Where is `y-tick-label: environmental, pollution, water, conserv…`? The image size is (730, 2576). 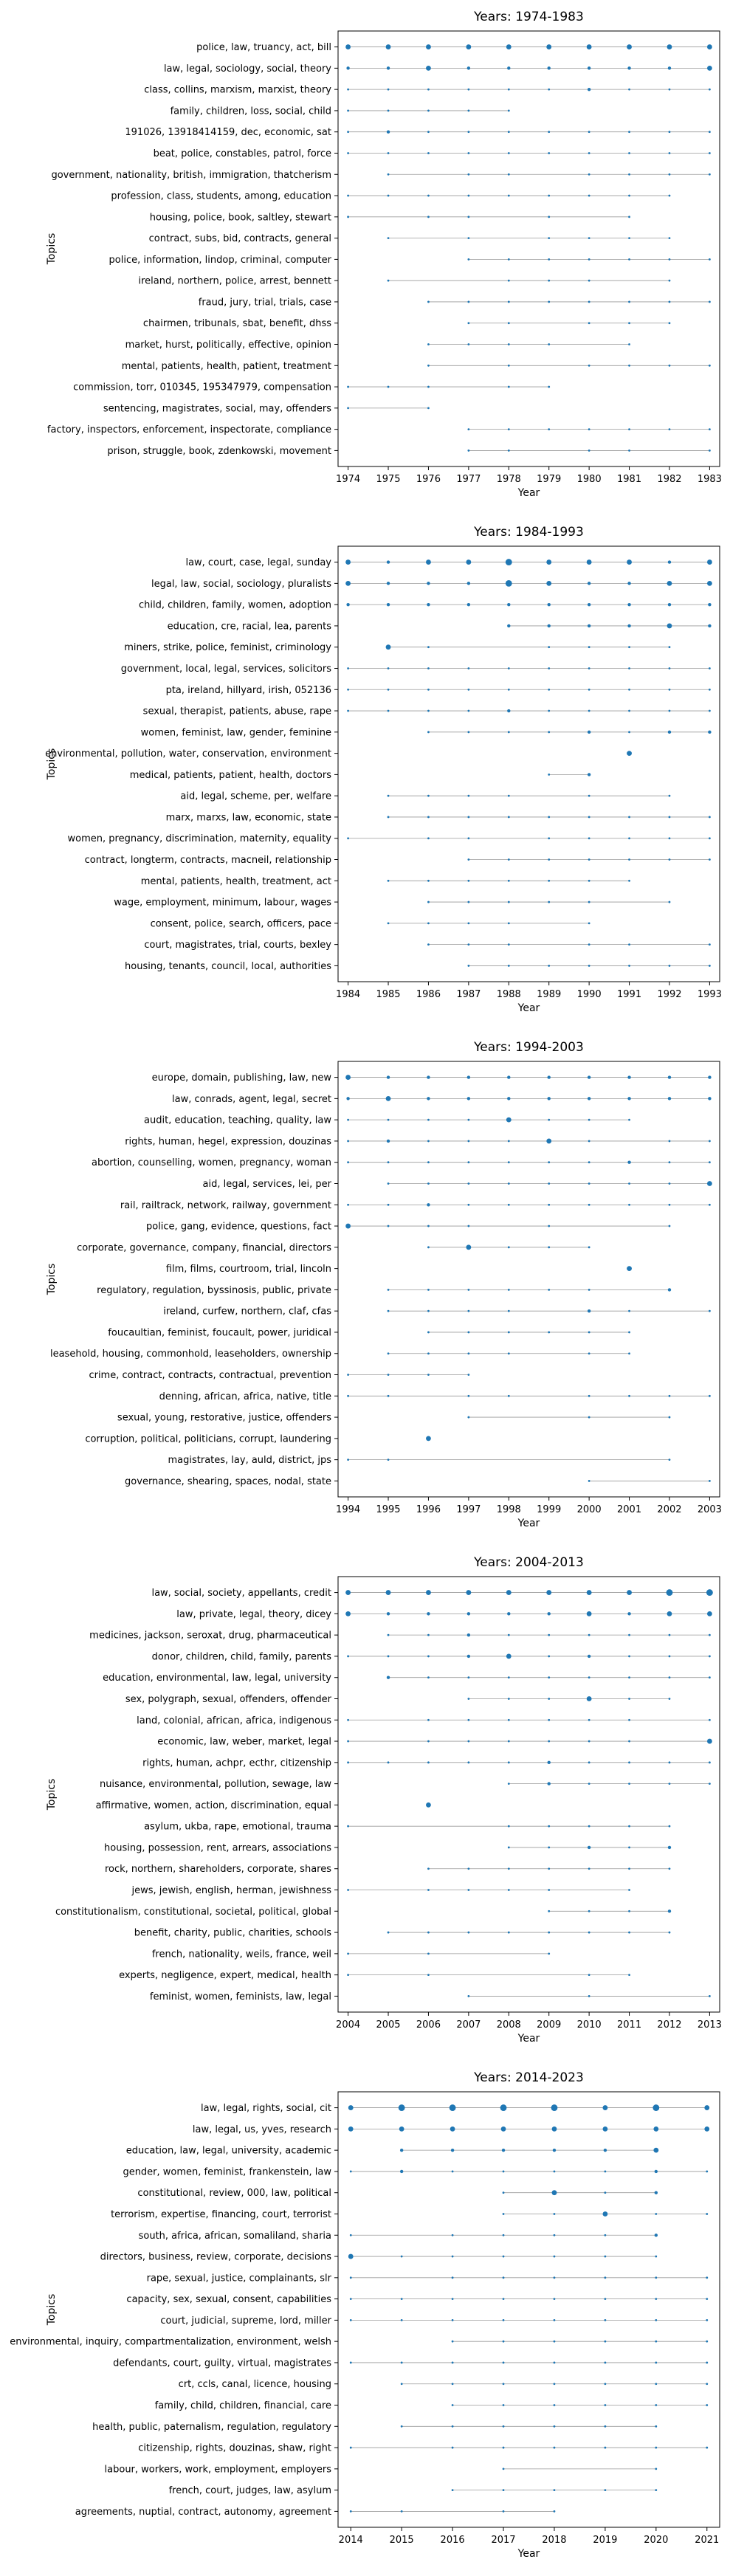 y-tick-label: environmental, pollution, water, conserv… is located at coordinates (188, 754).